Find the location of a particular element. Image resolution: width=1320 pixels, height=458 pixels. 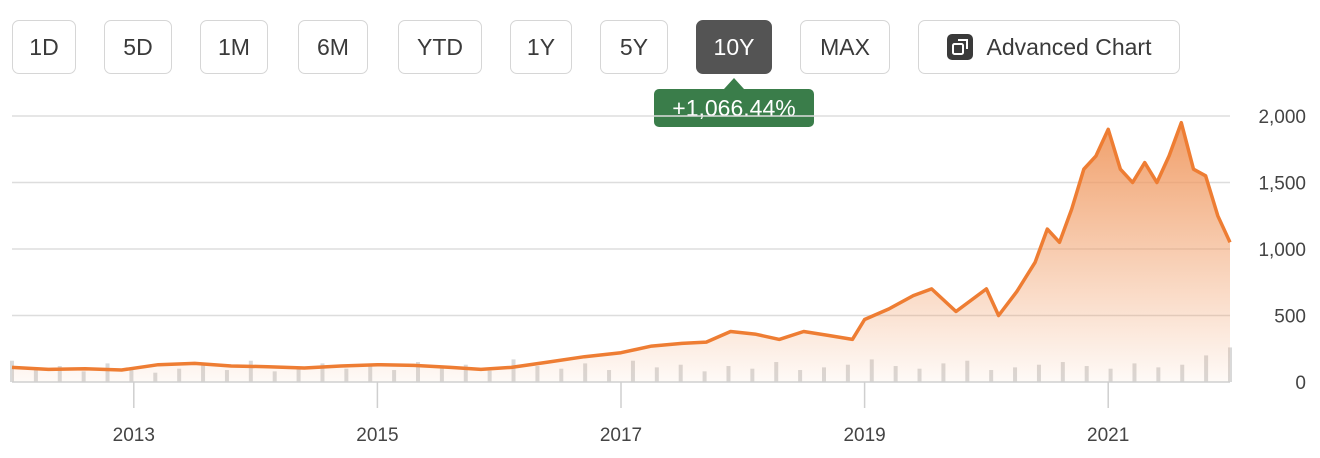

y-tick-label: 1,000 is located at coordinates (1282, 250).